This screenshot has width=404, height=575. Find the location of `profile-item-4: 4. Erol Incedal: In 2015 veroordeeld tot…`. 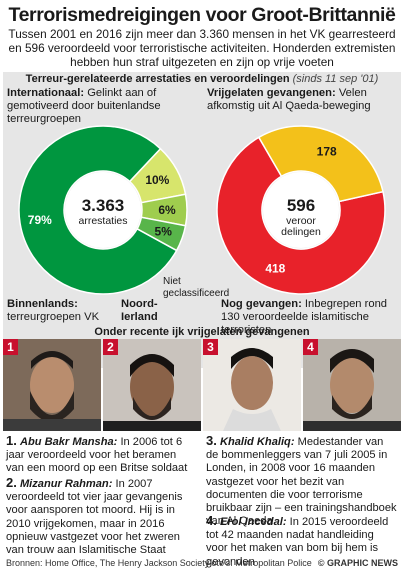

profile-item-4: 4. Erol Incedal: In 2015 veroordeeld tot… is located at coordinates (302, 541).